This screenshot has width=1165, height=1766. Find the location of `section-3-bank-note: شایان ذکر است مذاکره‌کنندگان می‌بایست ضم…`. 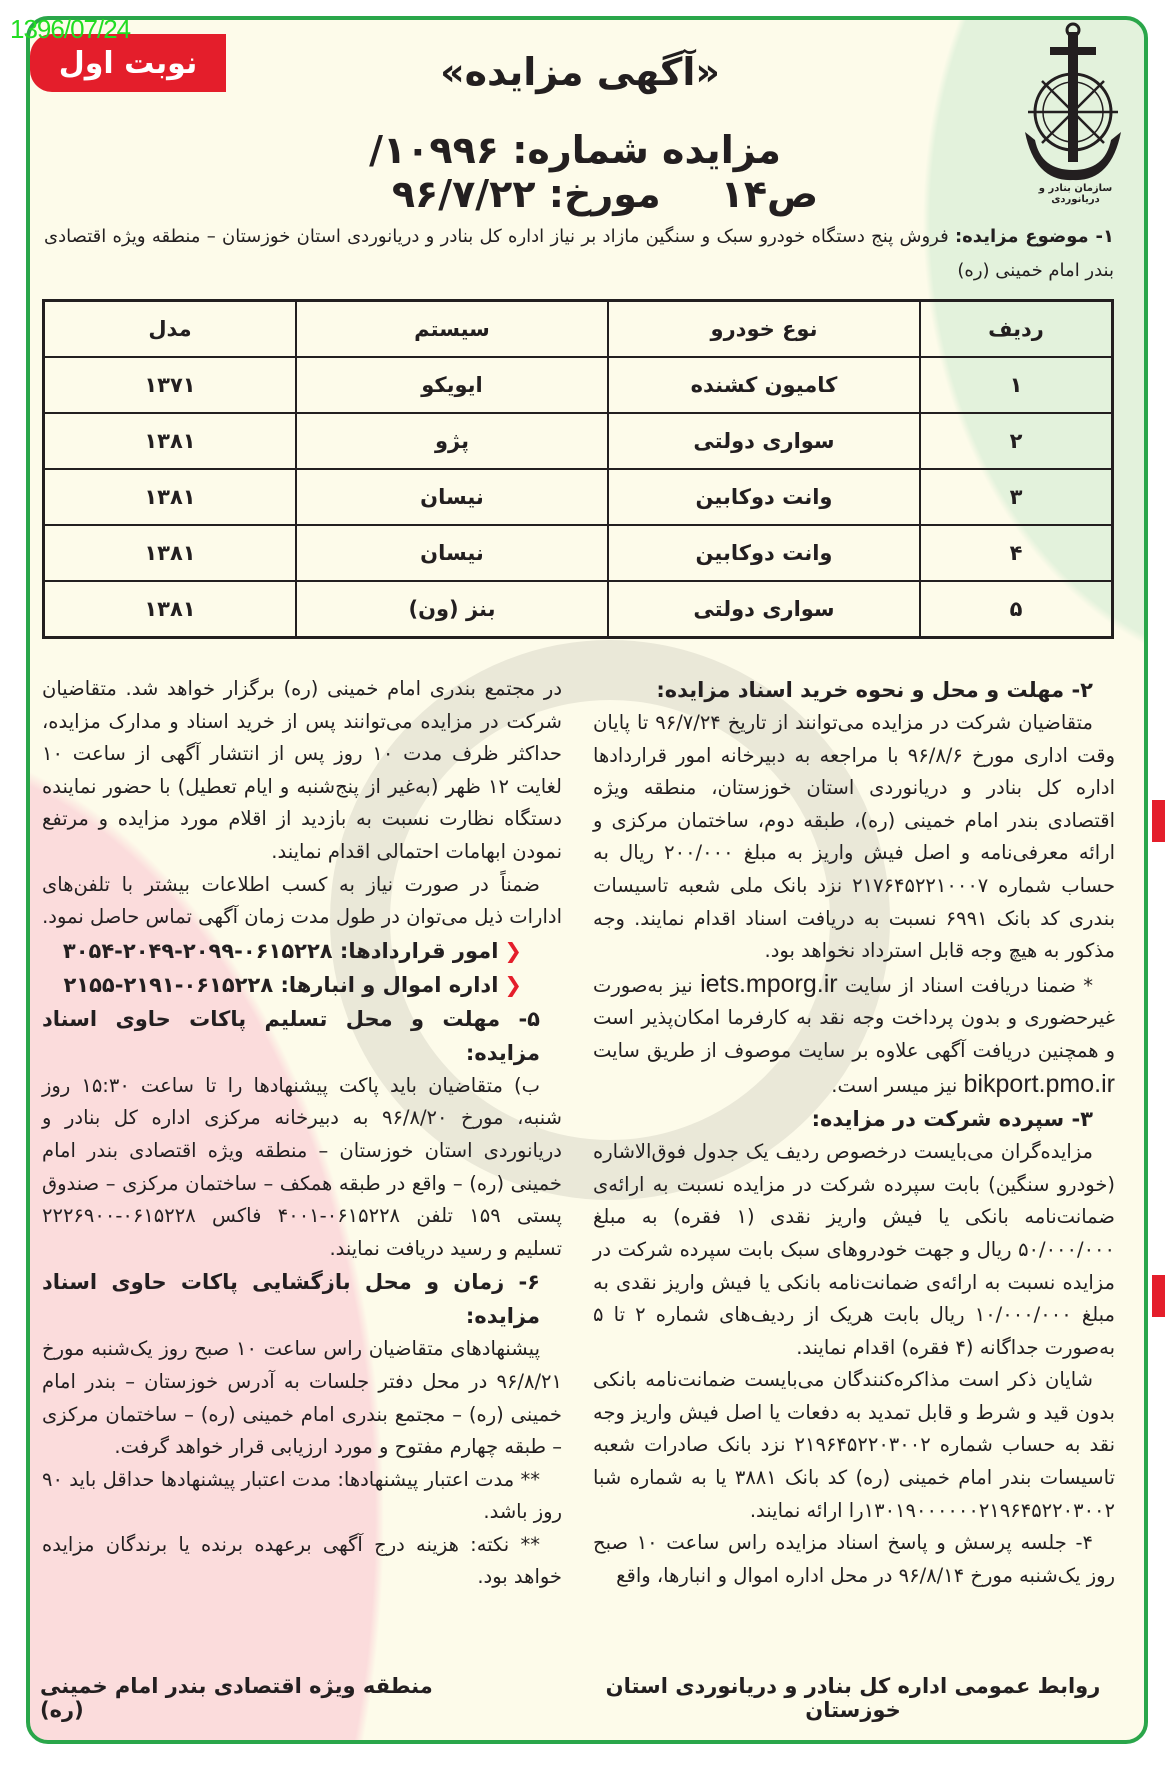

section-3-bank-note: شایان ذکر است مذاکره‌کنندگان می‌بایست ضم… is located at coordinates (854, 1445).